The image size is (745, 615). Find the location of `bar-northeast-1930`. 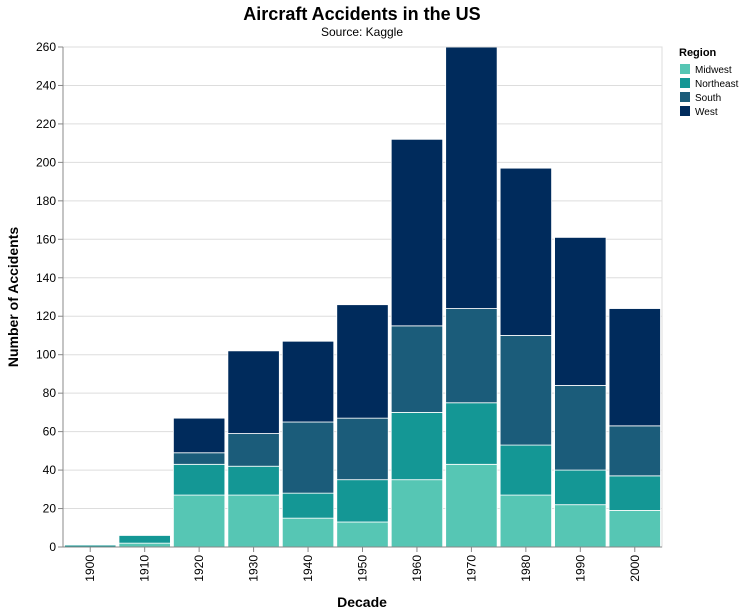

bar-northeast-1930 is located at coordinates (253, 480).